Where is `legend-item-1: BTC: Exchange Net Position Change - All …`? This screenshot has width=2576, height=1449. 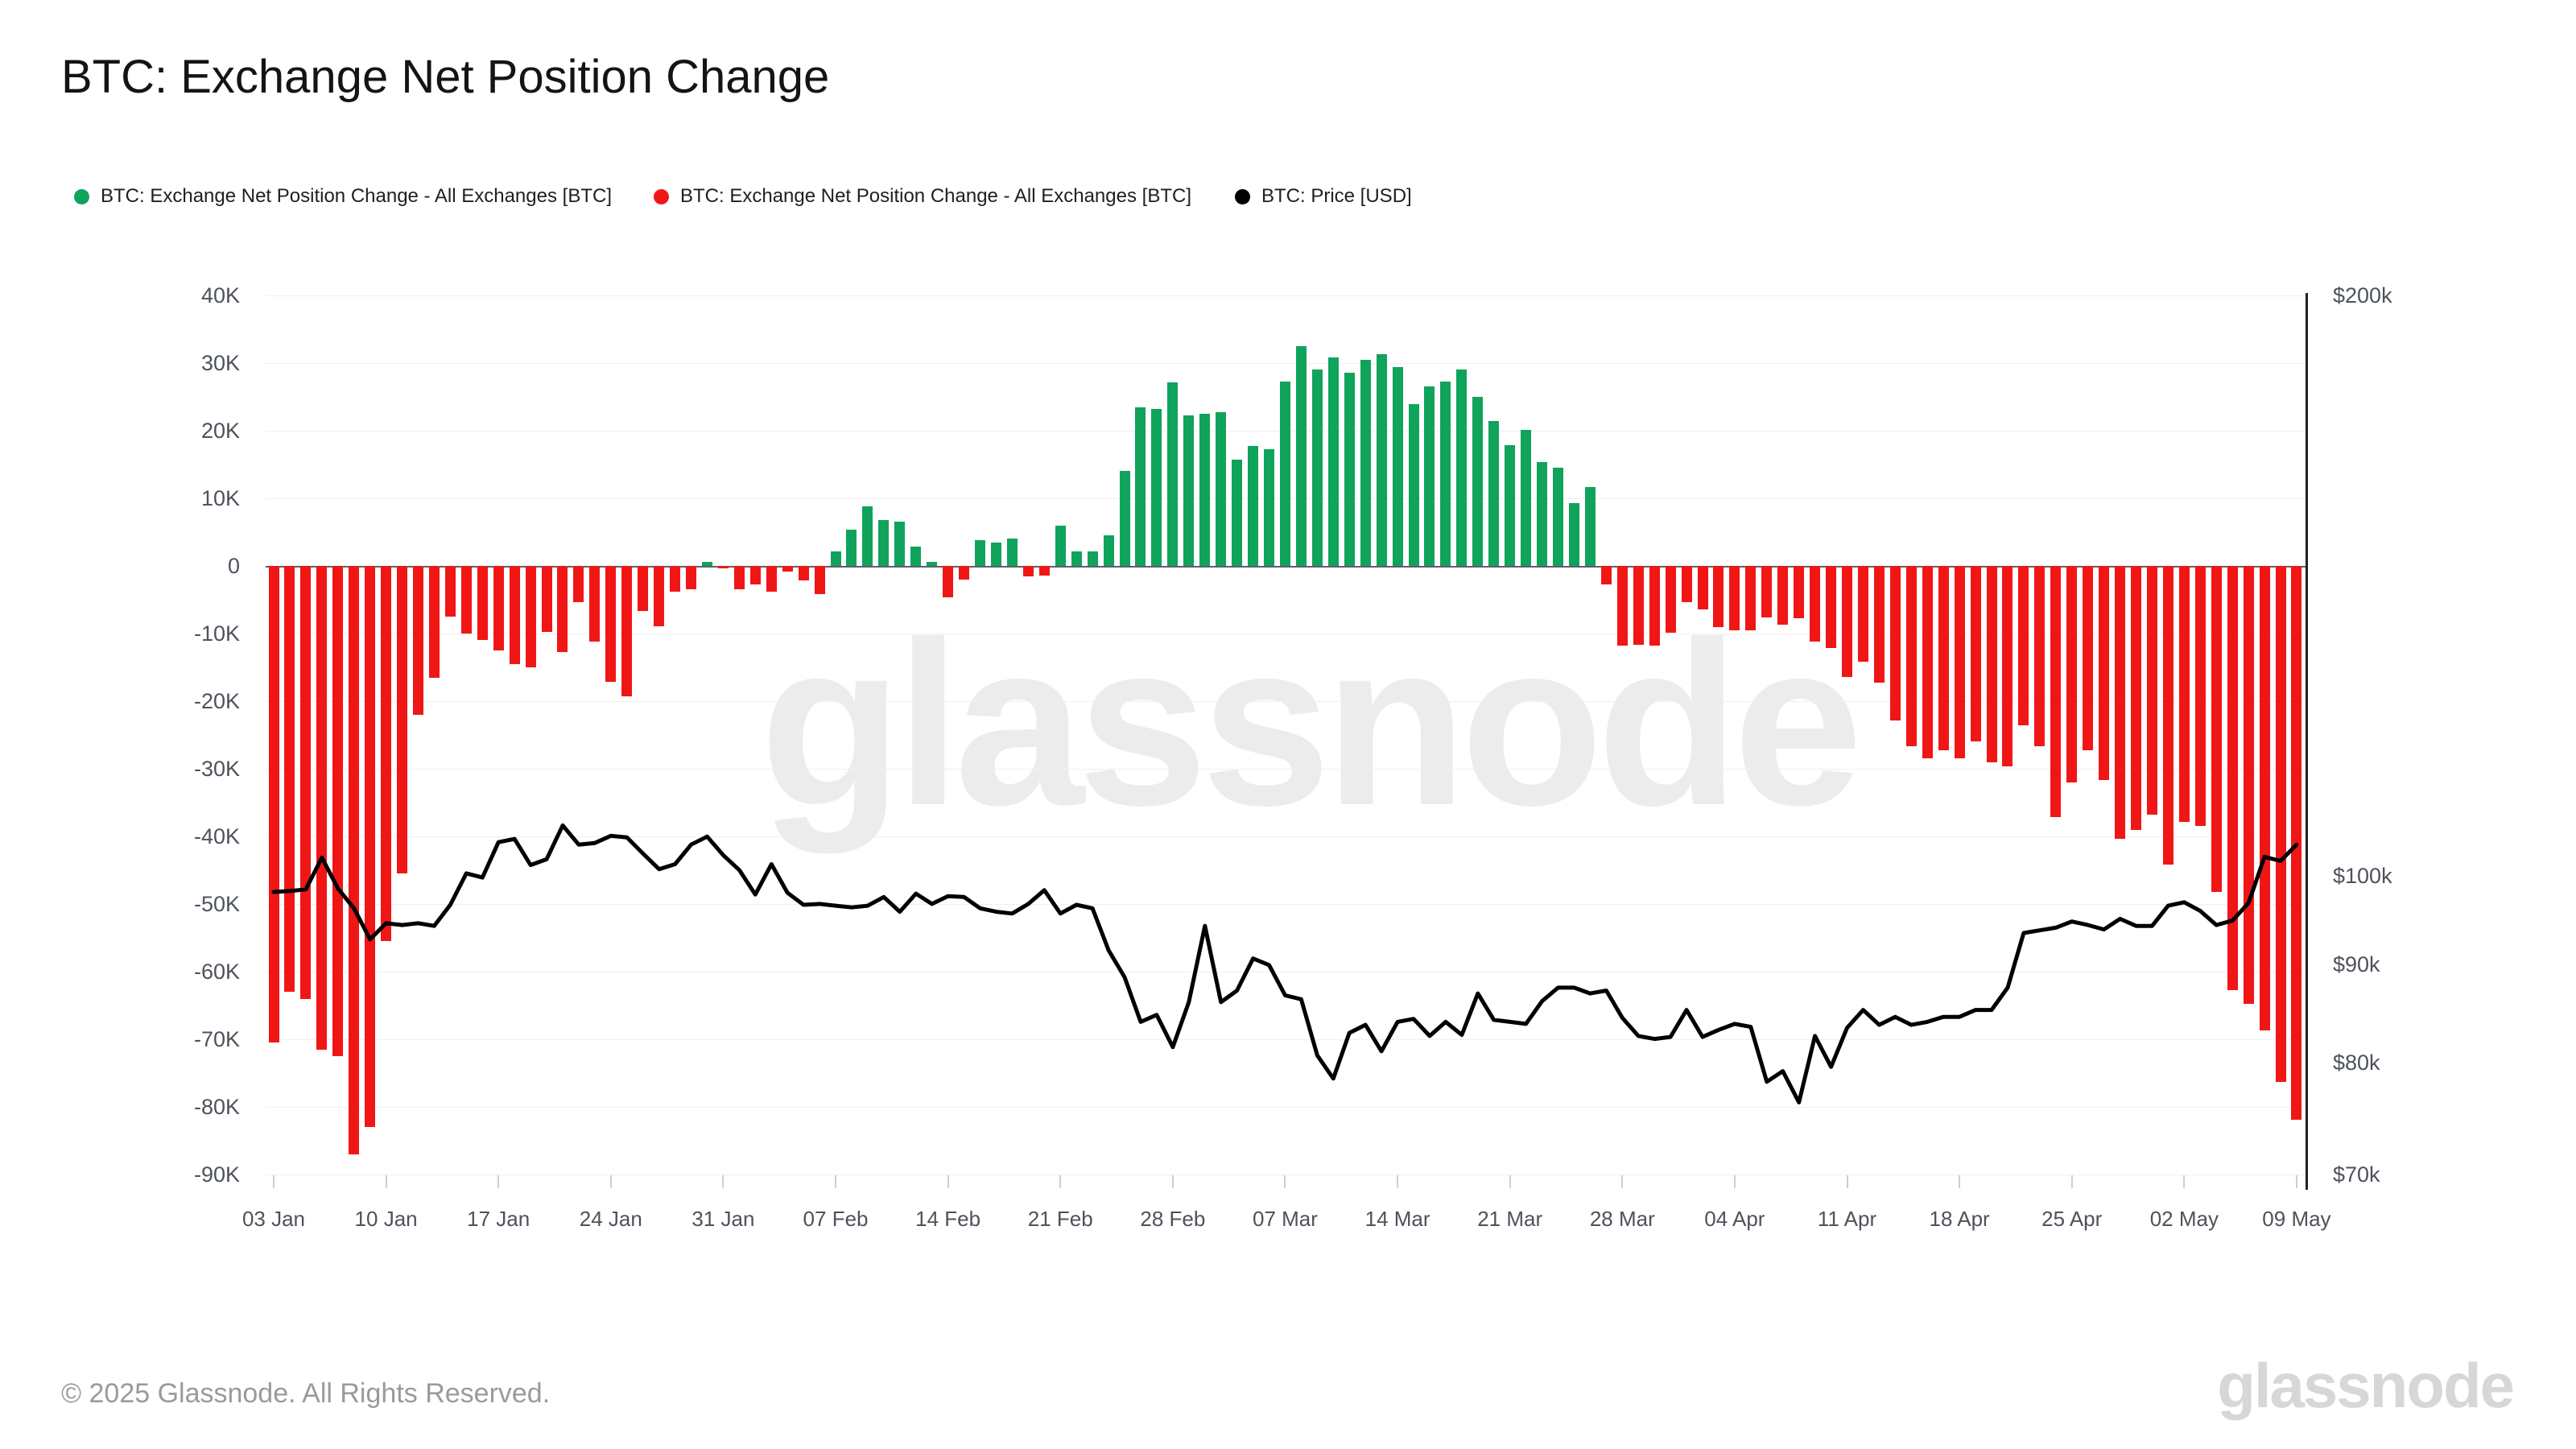
legend-item-1: BTC: Exchange Net Position Change - All … is located at coordinates (923, 196).